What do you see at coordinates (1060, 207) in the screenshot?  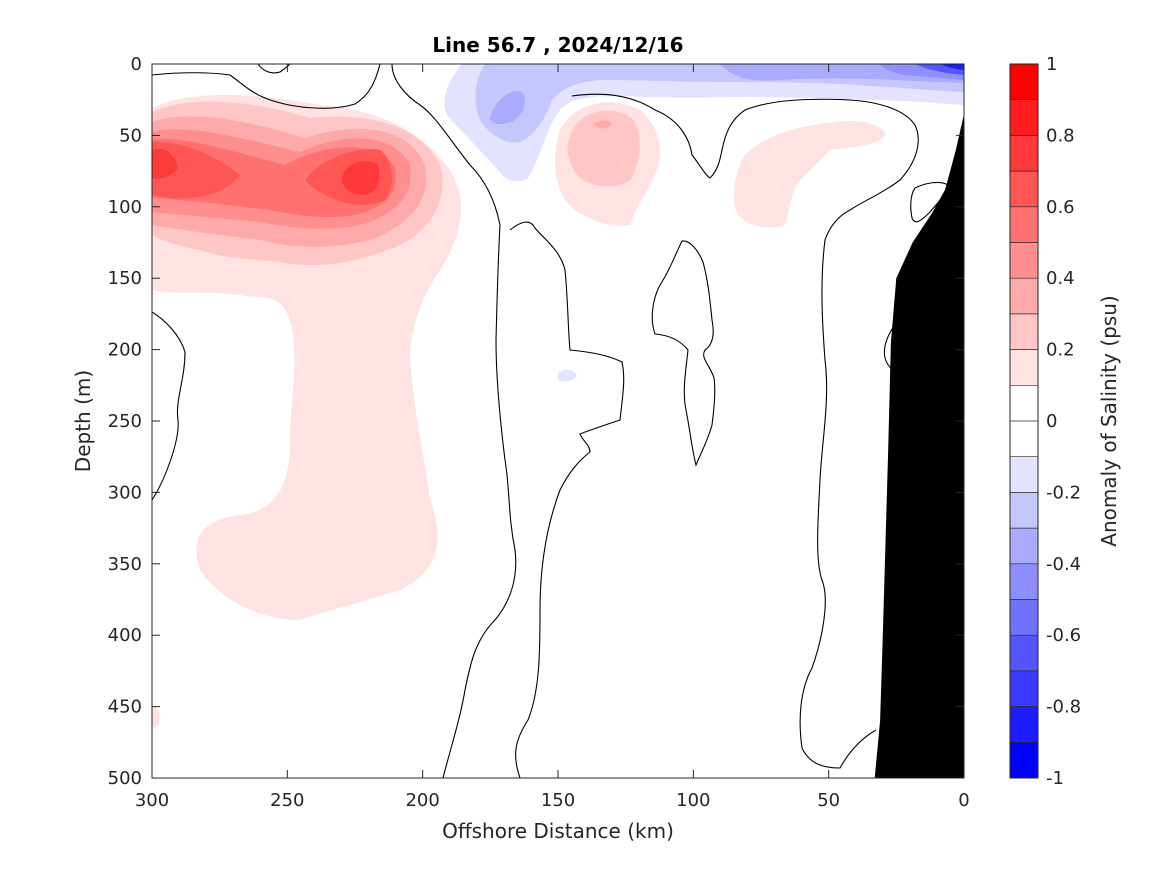 I see `colorbar-tick-label: 0.6` at bounding box center [1060, 207].